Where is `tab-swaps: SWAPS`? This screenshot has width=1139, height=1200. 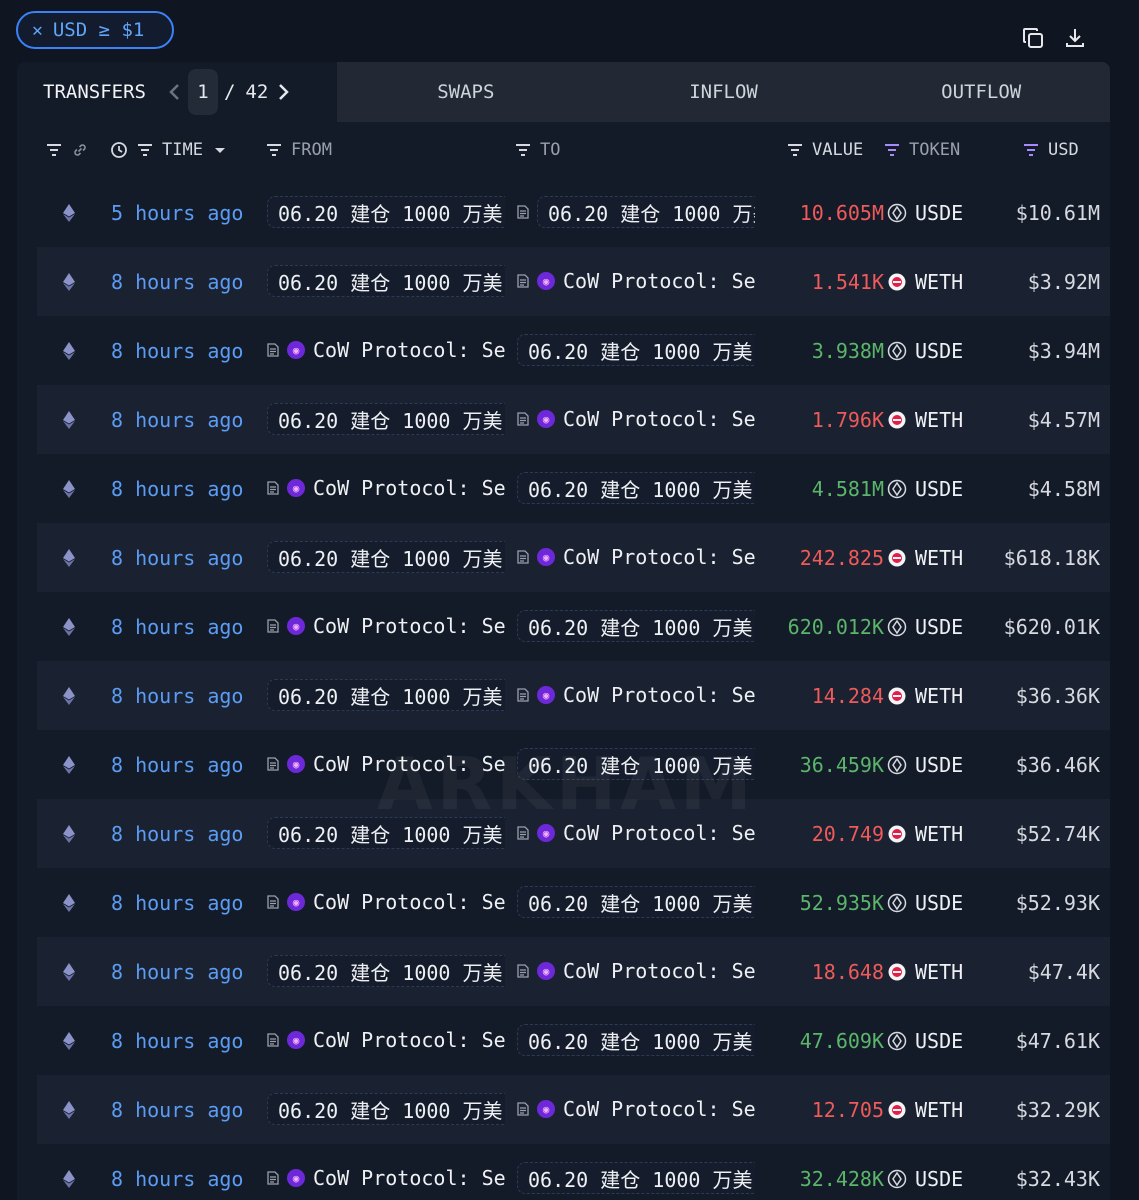 tab-swaps: SWAPS is located at coordinates (466, 92).